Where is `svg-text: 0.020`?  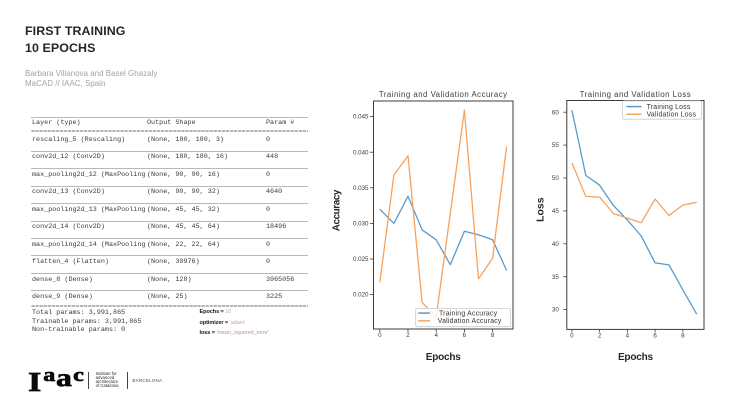
svg-text: 0.020 is located at coordinates (361, 295).